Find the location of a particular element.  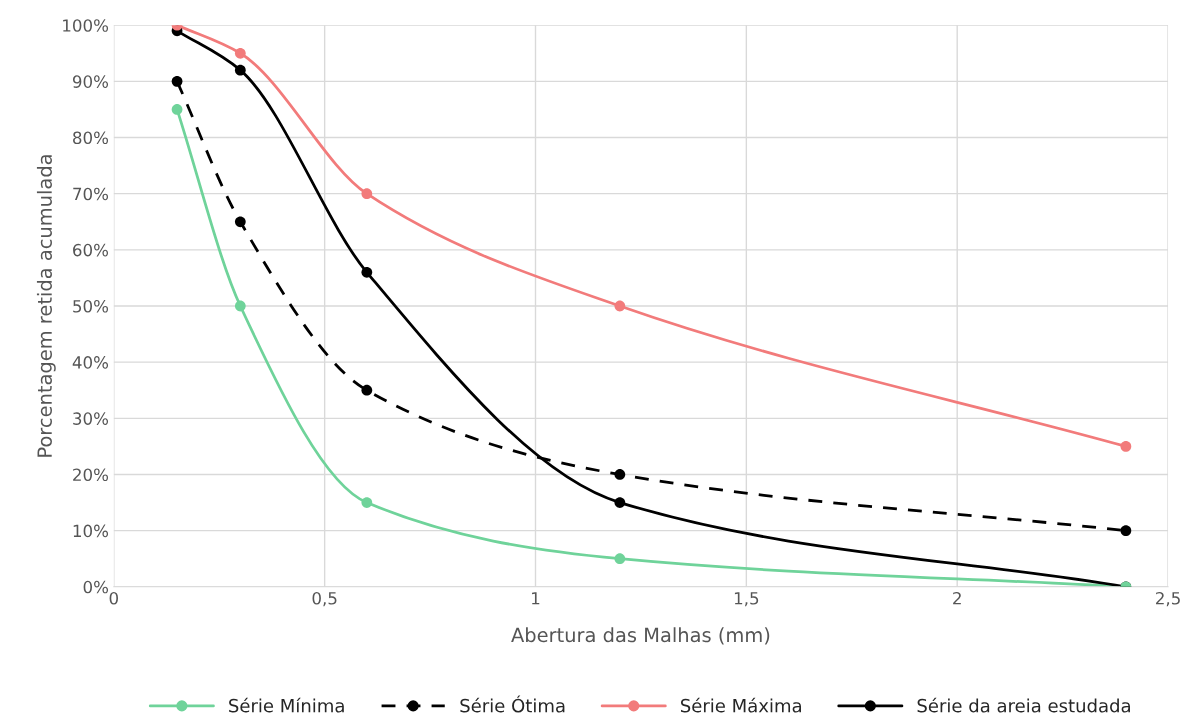

x-tick-label: 0 is located at coordinates (114, 598).